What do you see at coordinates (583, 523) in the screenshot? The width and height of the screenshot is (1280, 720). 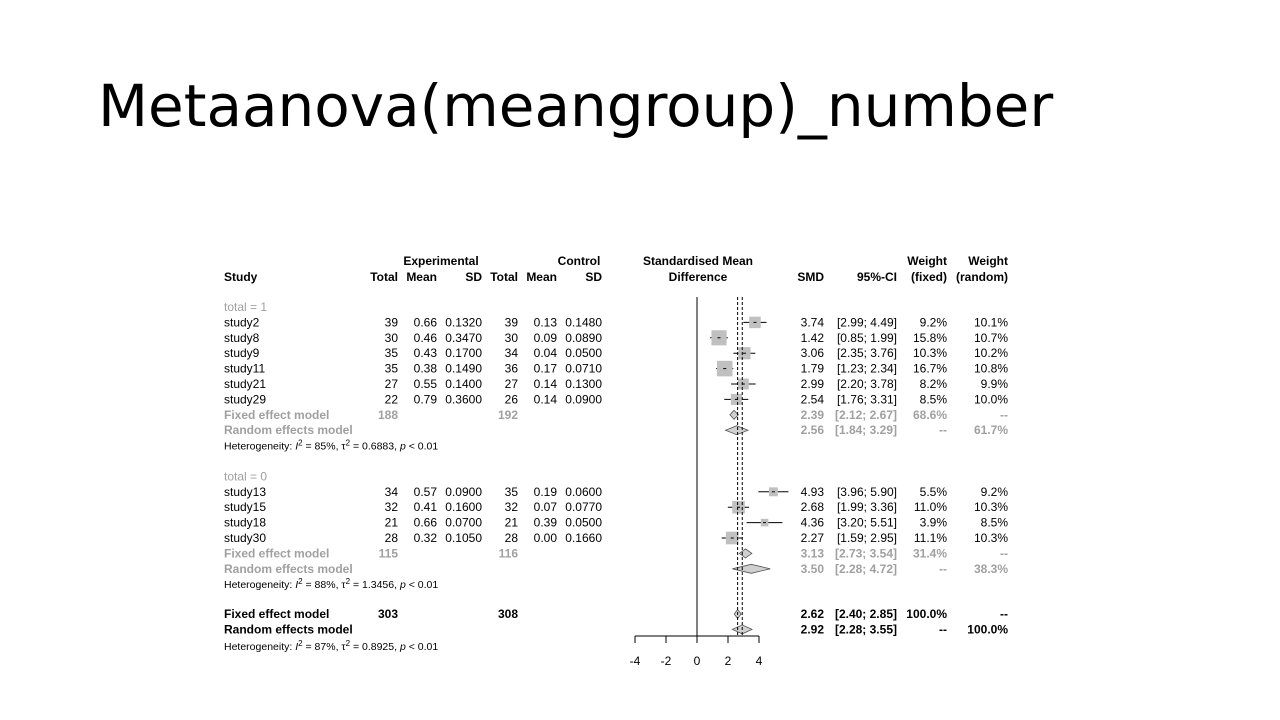 I see `ctrl-sd: 0.0500` at bounding box center [583, 523].